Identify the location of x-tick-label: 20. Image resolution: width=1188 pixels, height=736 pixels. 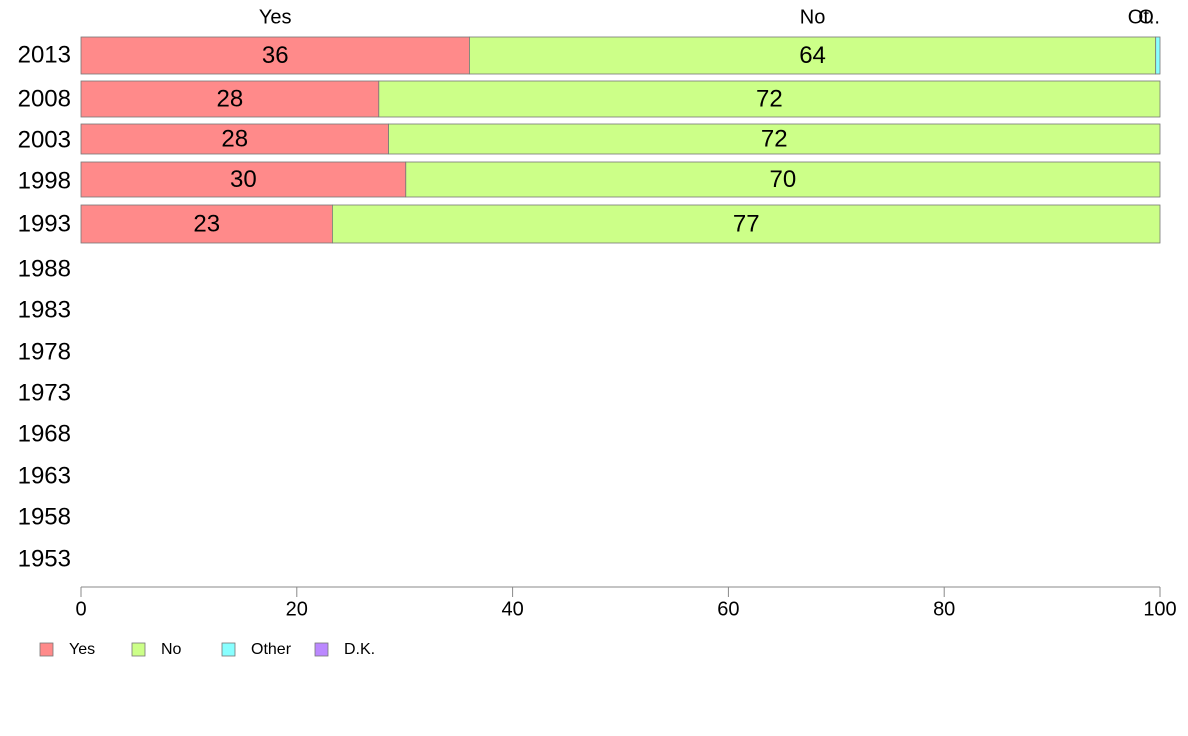
(297, 609).